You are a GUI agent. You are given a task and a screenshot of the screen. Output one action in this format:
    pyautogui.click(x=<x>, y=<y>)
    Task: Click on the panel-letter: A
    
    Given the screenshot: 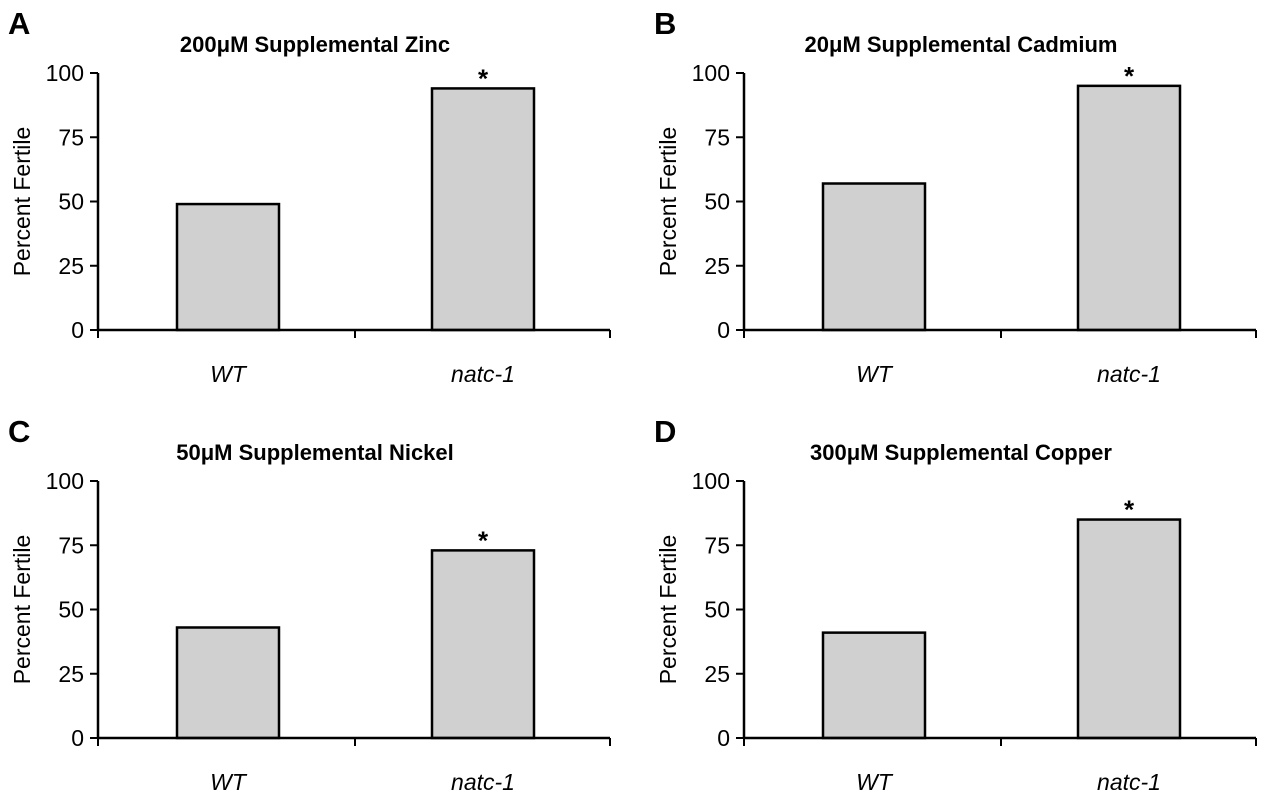 What is the action you would take?
    pyautogui.click(x=19, y=23)
    